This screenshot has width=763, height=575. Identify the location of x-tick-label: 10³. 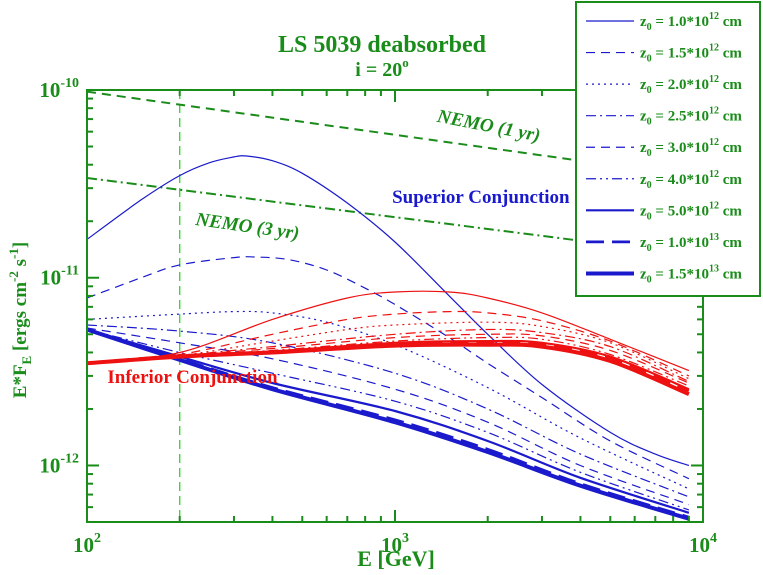
(395, 544).